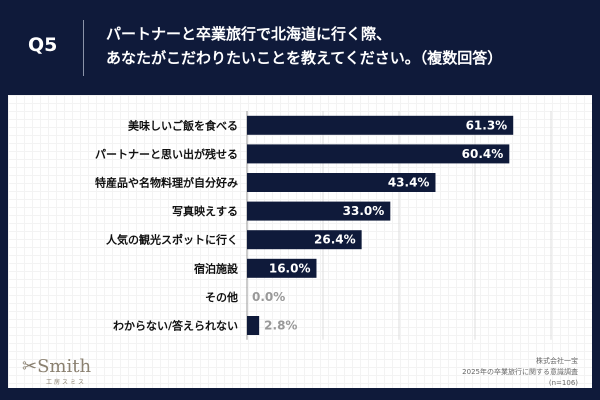  What do you see at coordinates (335, 240) in the screenshot?
I see `data-label: 26.4%` at bounding box center [335, 240].